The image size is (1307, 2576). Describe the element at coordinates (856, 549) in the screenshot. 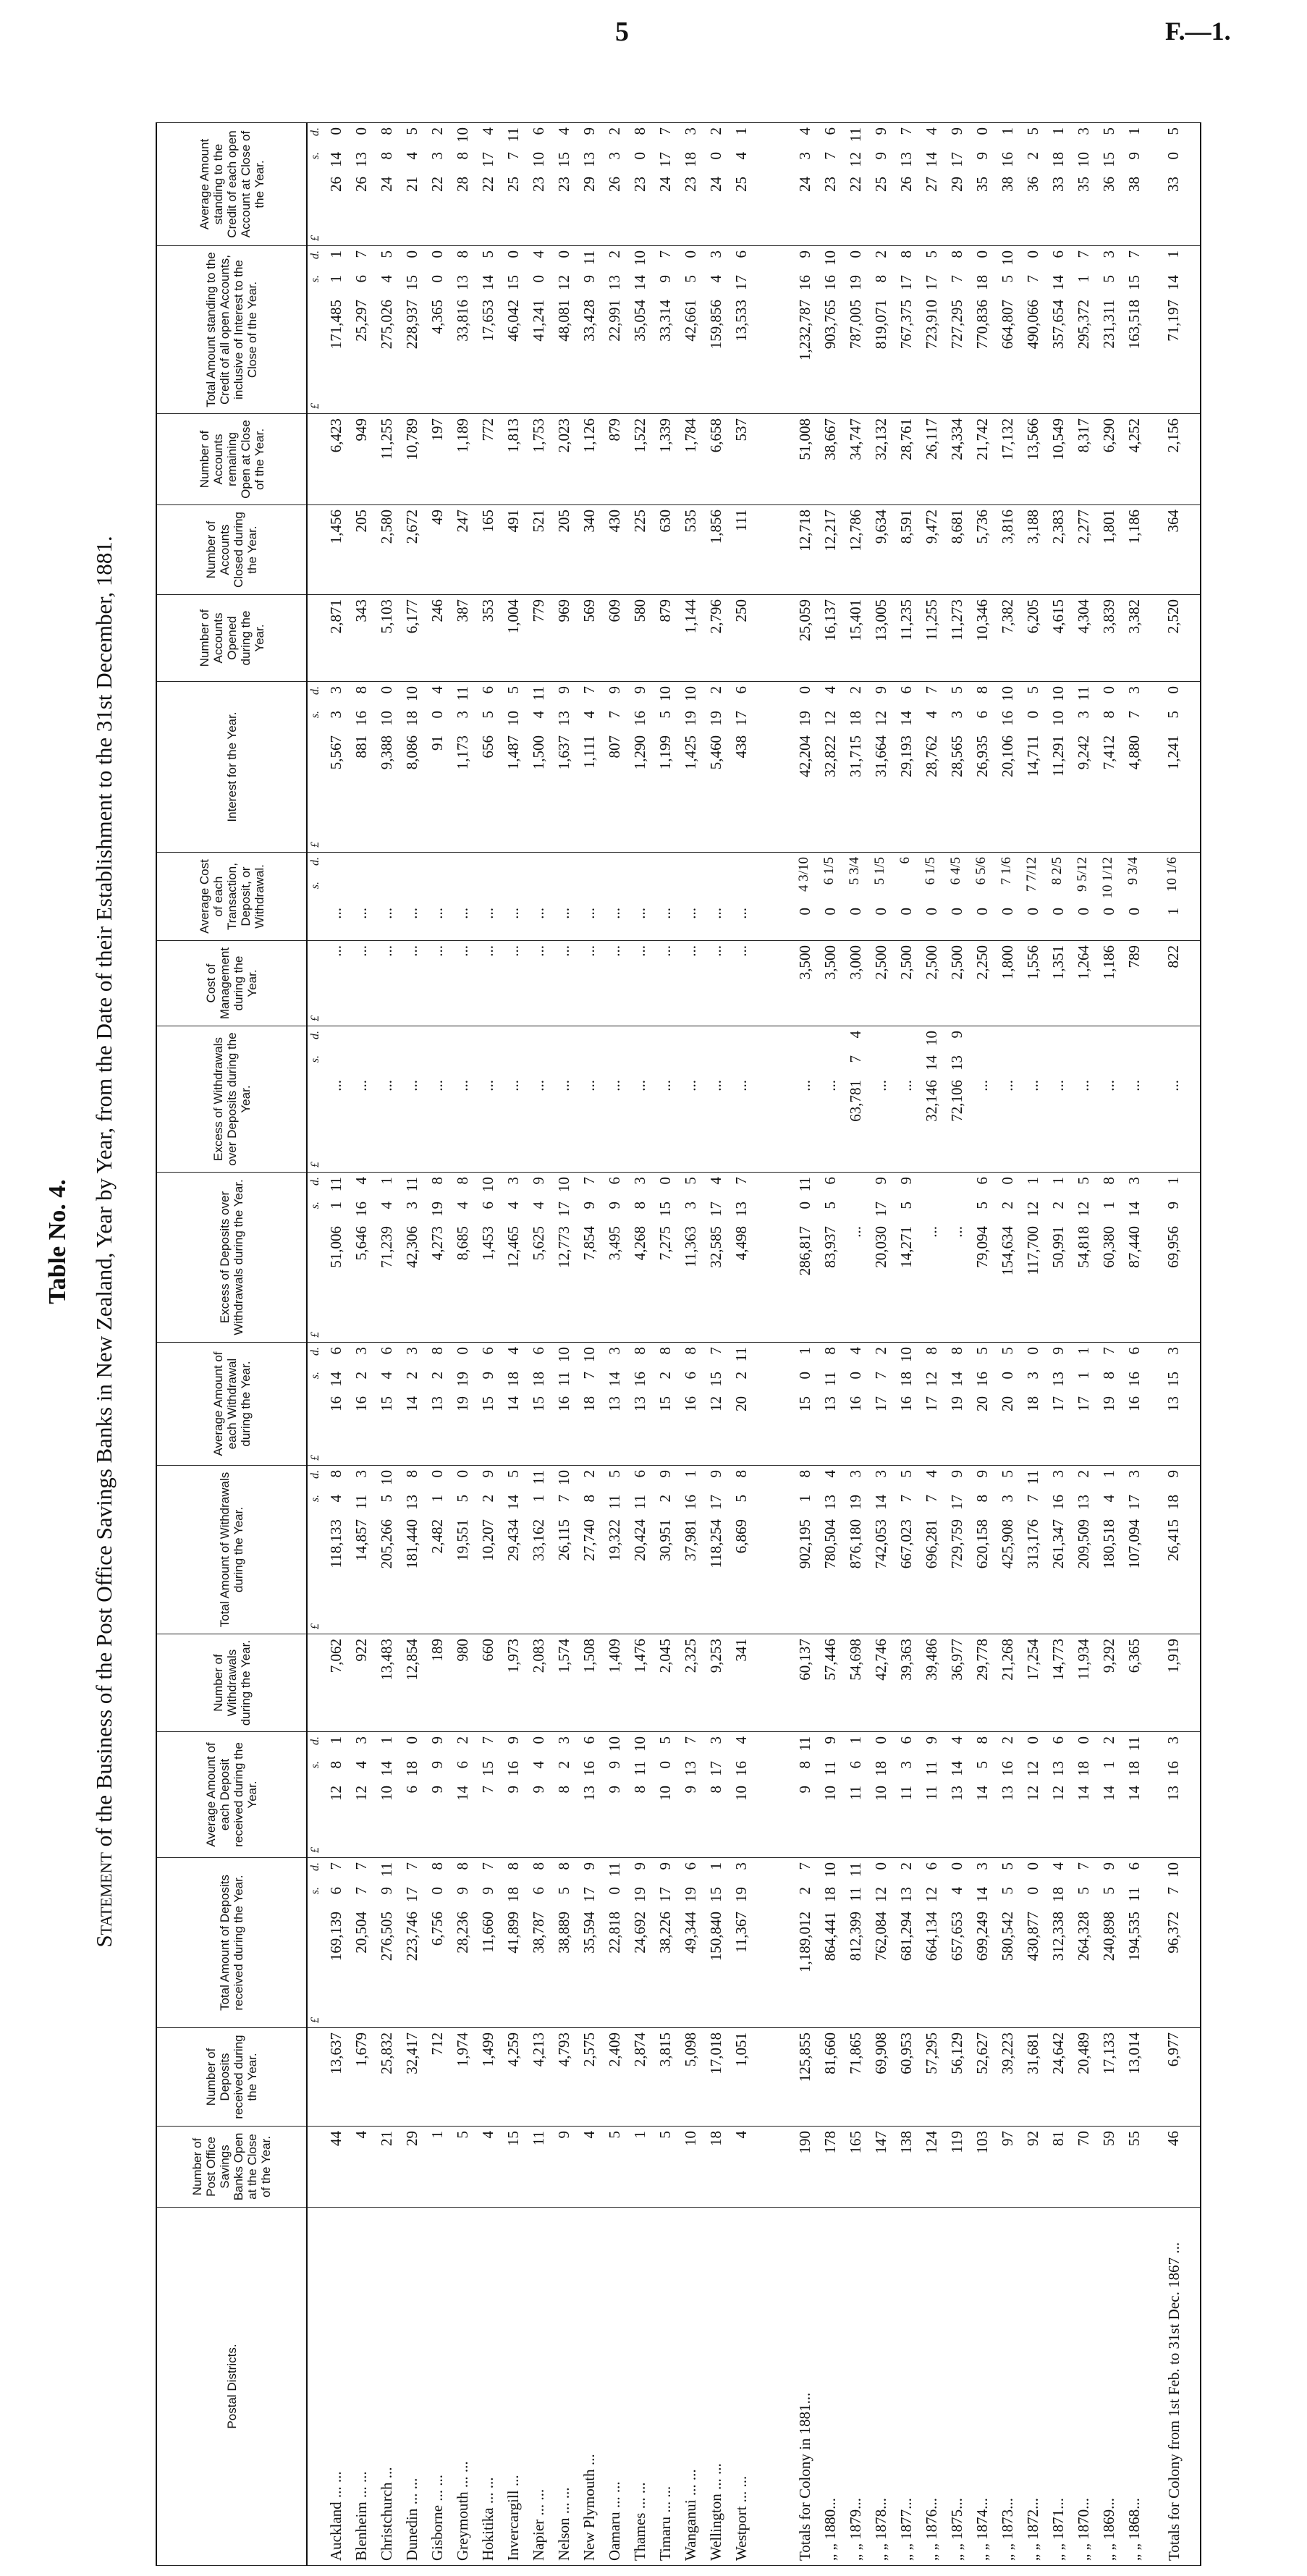

I see `cell-accounts-closed: 12,786` at that location.